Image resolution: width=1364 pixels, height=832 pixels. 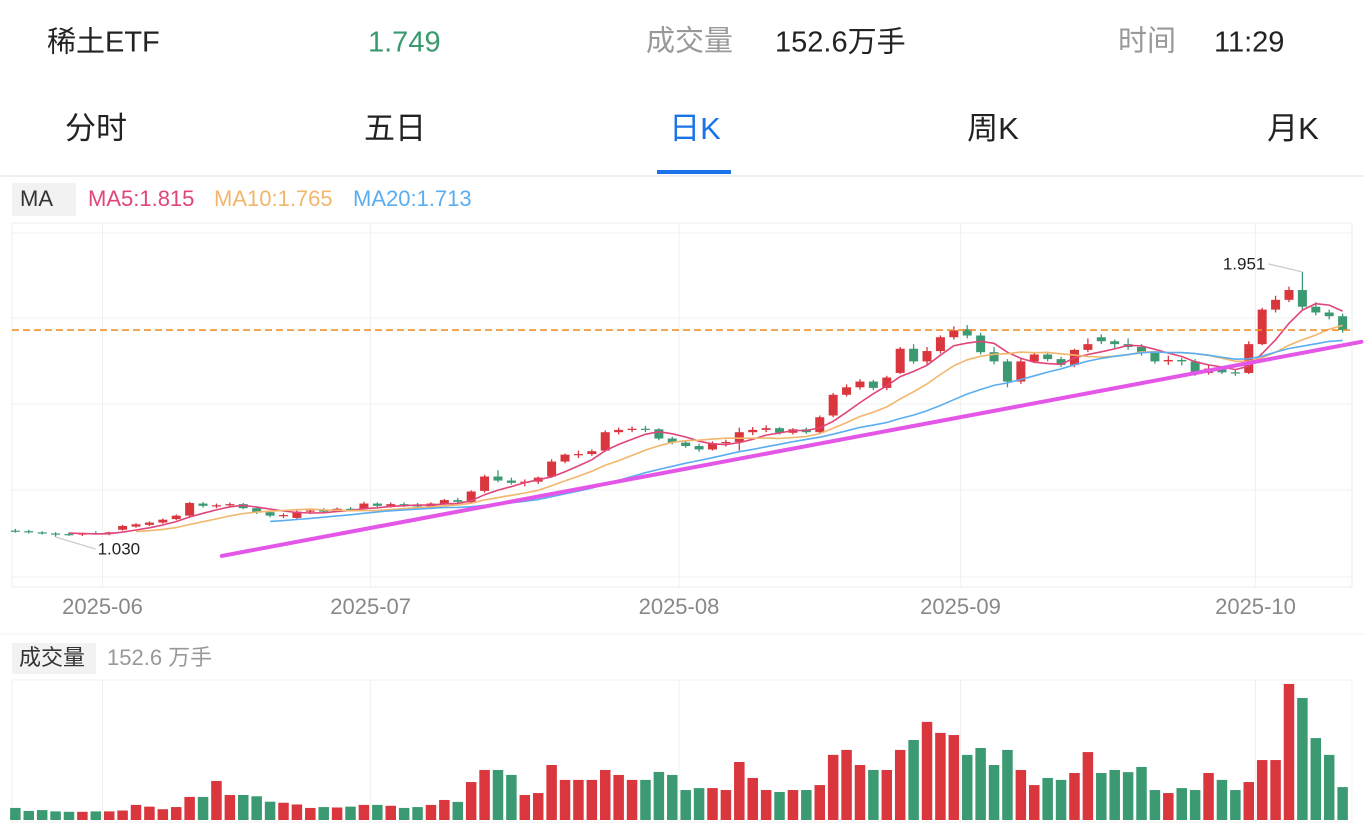 What do you see at coordinates (695, 128) in the screenshot?
I see `tab: 日K` at bounding box center [695, 128].